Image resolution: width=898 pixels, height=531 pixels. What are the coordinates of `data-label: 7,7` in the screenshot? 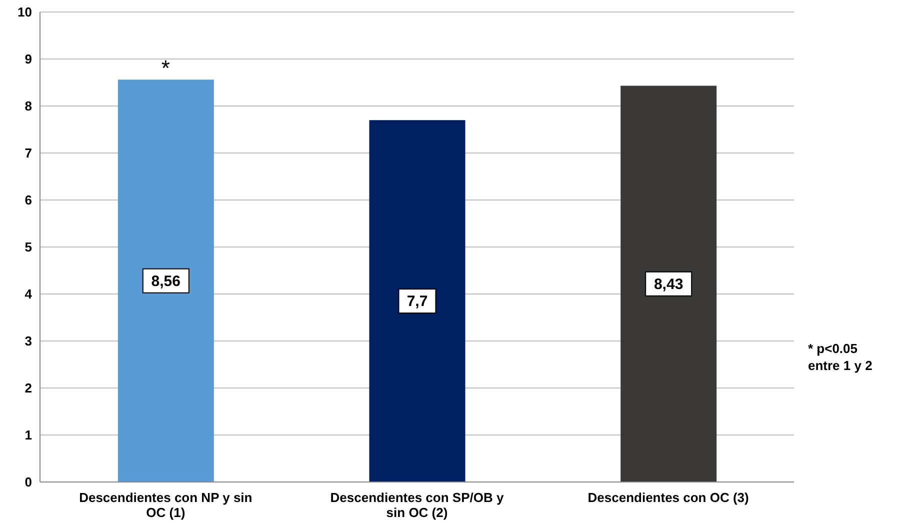 It's located at (417, 301).